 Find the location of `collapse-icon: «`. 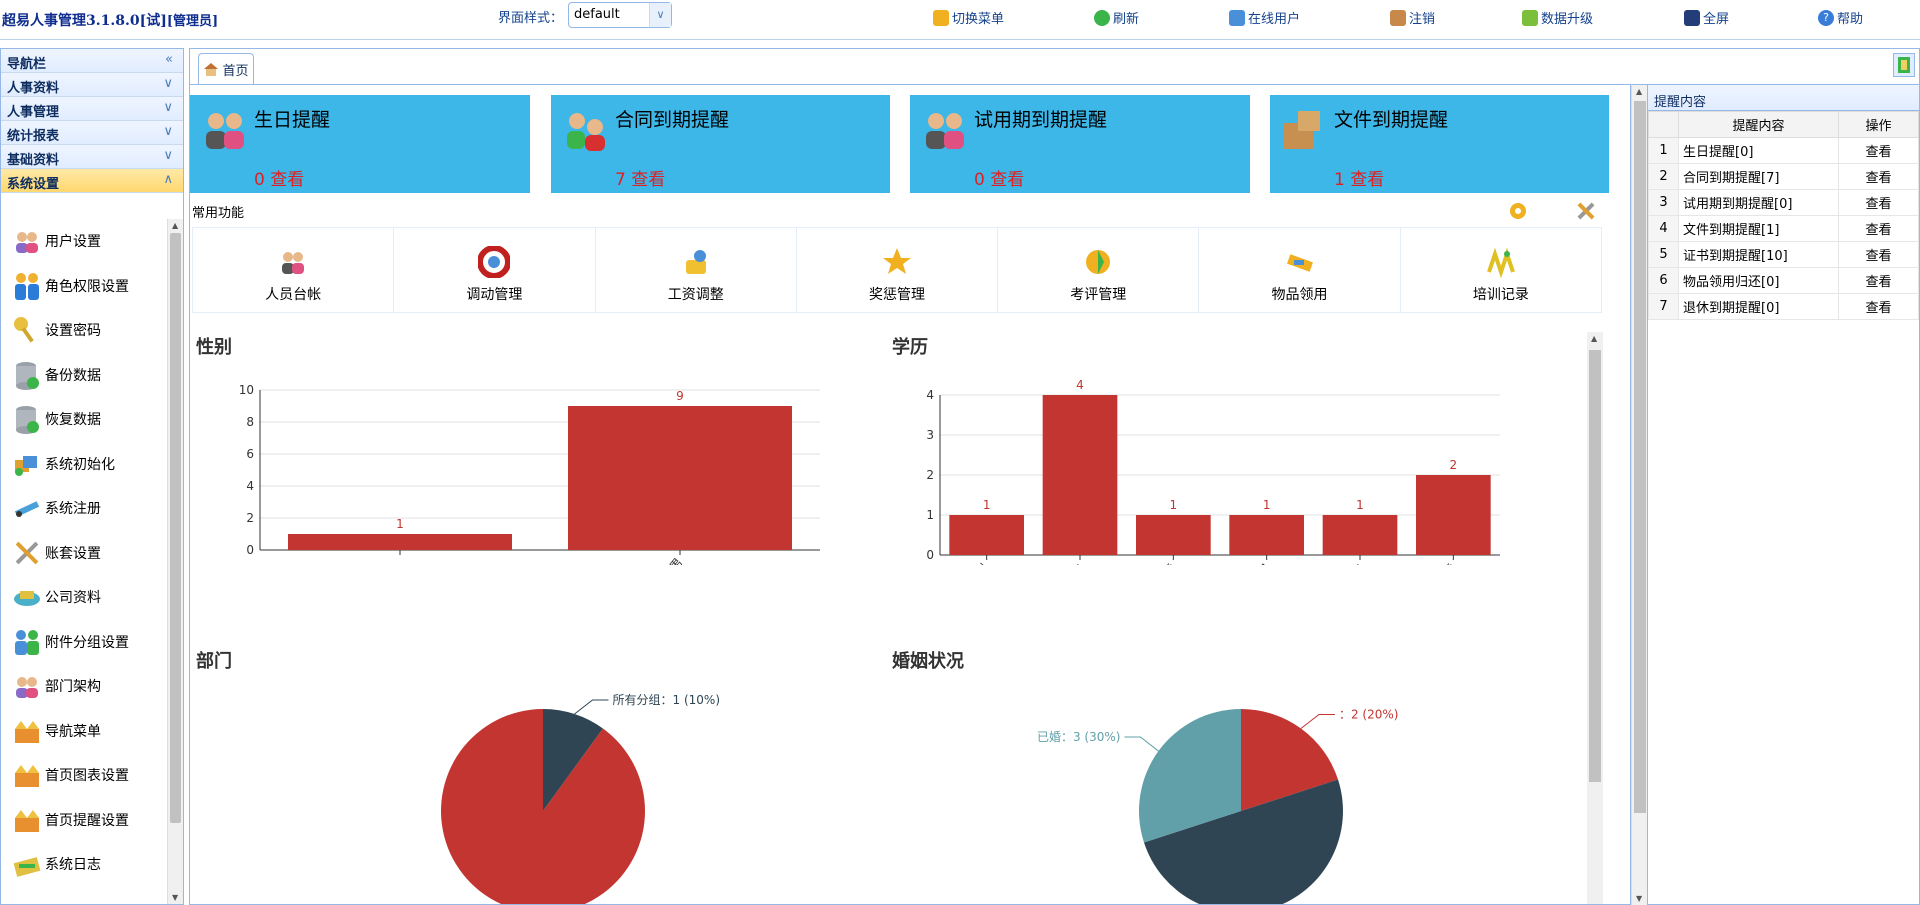

collapse-icon: « is located at coordinates (169, 59).